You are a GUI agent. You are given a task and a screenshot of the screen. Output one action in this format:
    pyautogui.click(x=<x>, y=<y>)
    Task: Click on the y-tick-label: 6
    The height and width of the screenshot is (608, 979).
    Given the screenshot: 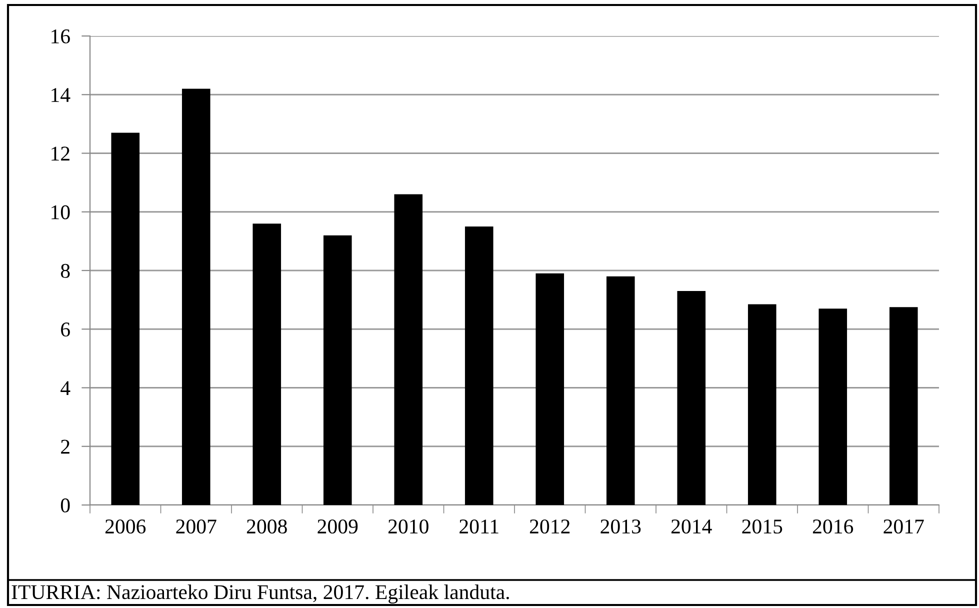 What is the action you would take?
    pyautogui.click(x=65, y=329)
    